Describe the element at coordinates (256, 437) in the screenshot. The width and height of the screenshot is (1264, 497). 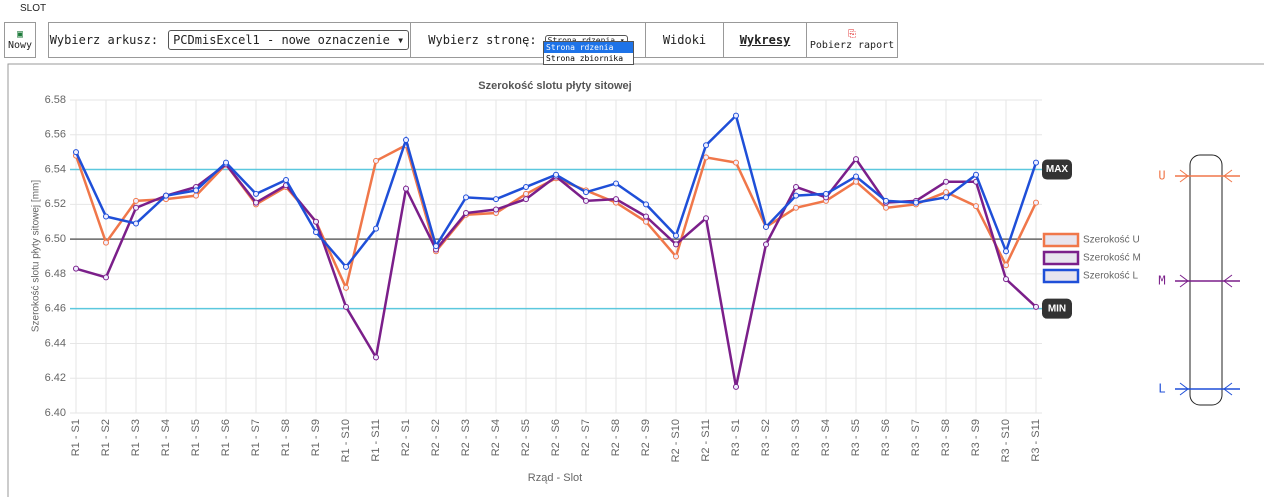
I see `x-tick-label: R1 - S7` at that location.